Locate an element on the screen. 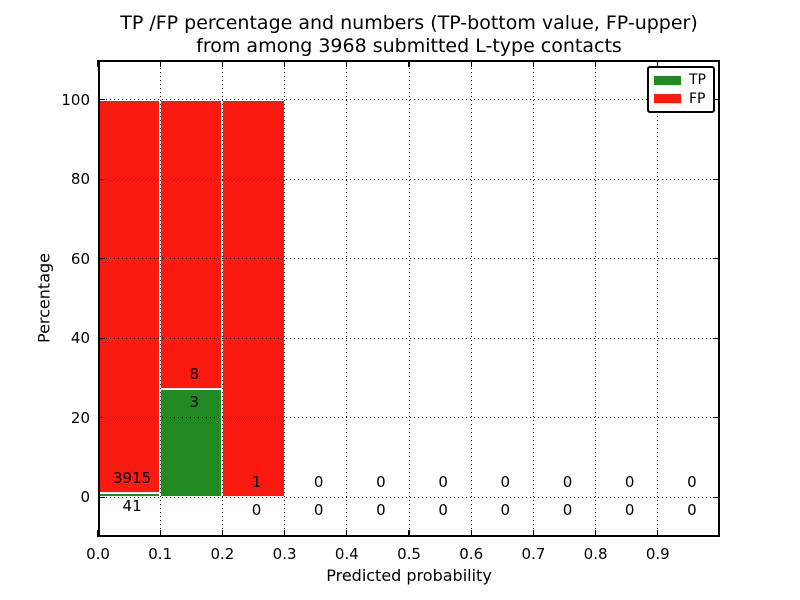 The image size is (800, 600). legend-item-fp: FP is located at coordinates (681, 99).